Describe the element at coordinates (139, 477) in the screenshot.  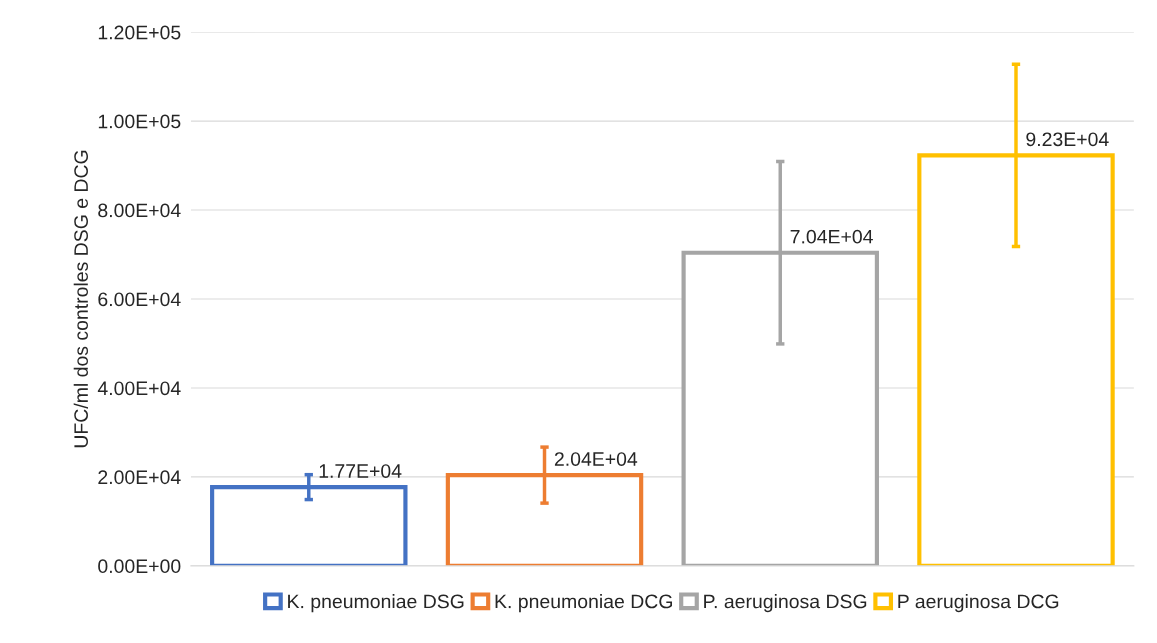
I see `y-tick-label: 2.00E+04` at that location.